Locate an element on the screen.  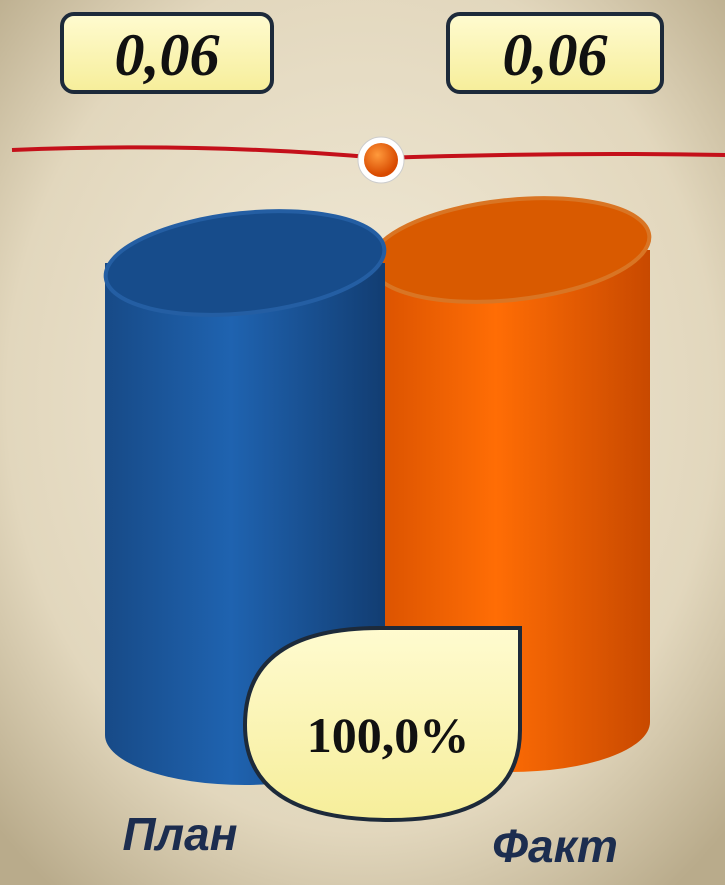
dot is located at coordinates (381, 160).